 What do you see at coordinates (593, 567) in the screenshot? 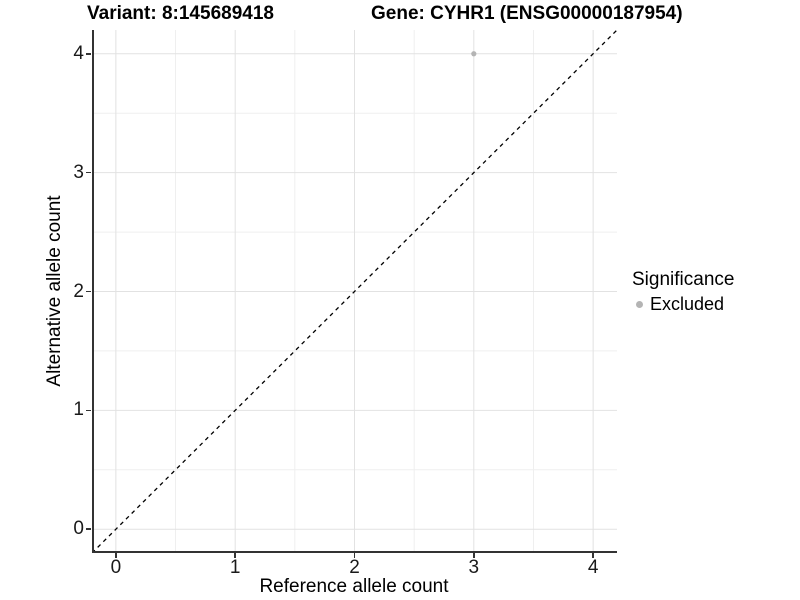
I see `x-tick-label: 4` at bounding box center [593, 567].